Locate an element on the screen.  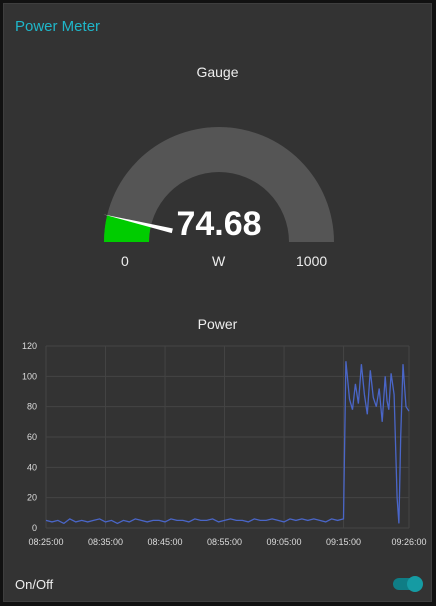
on-off-row: On/Off is located at coordinates (217, 584).